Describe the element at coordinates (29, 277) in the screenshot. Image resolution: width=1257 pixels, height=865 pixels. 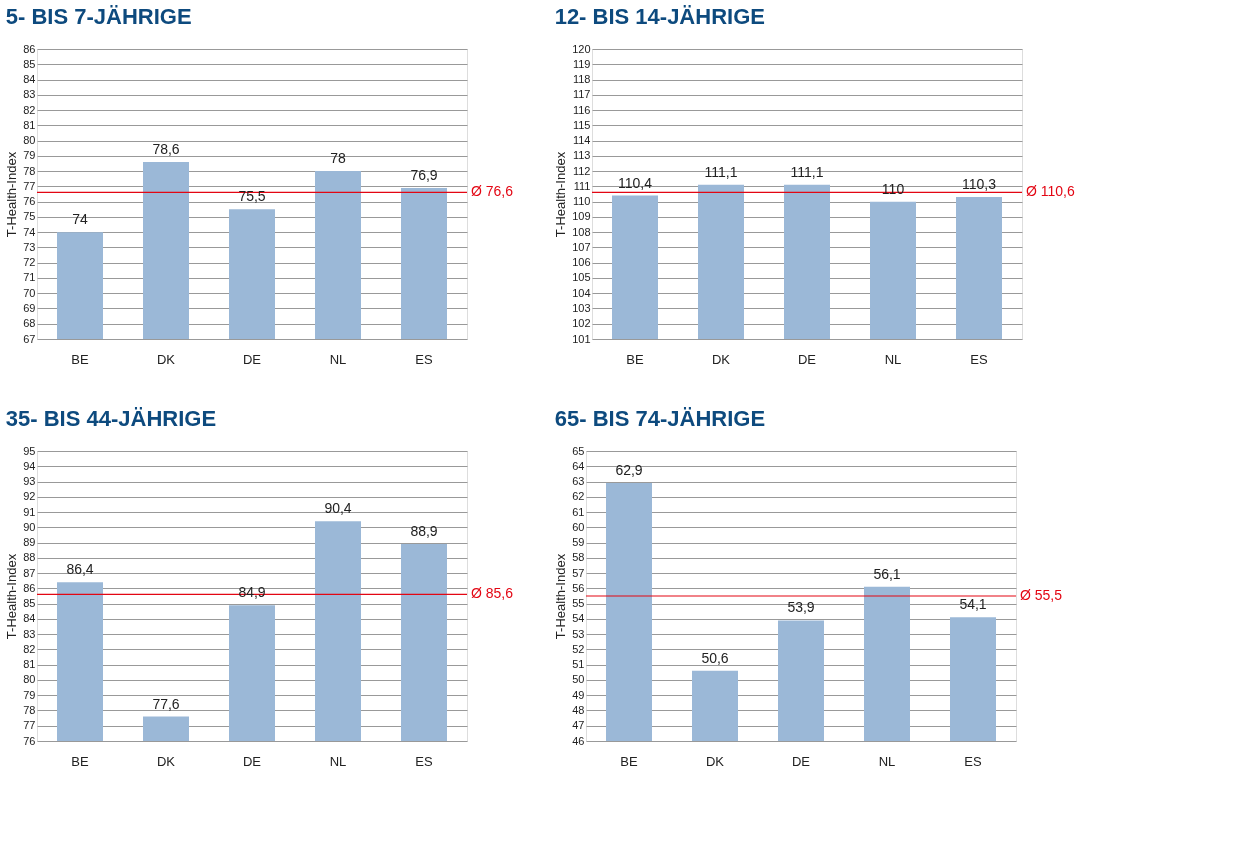
I see `y-tick-label: 71` at that location.